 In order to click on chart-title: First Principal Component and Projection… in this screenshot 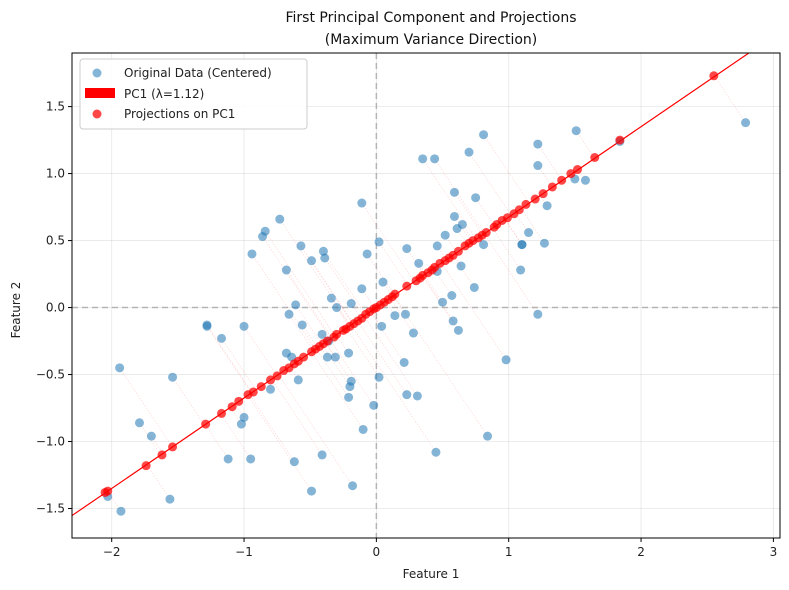, I will do `click(430, 18)`.